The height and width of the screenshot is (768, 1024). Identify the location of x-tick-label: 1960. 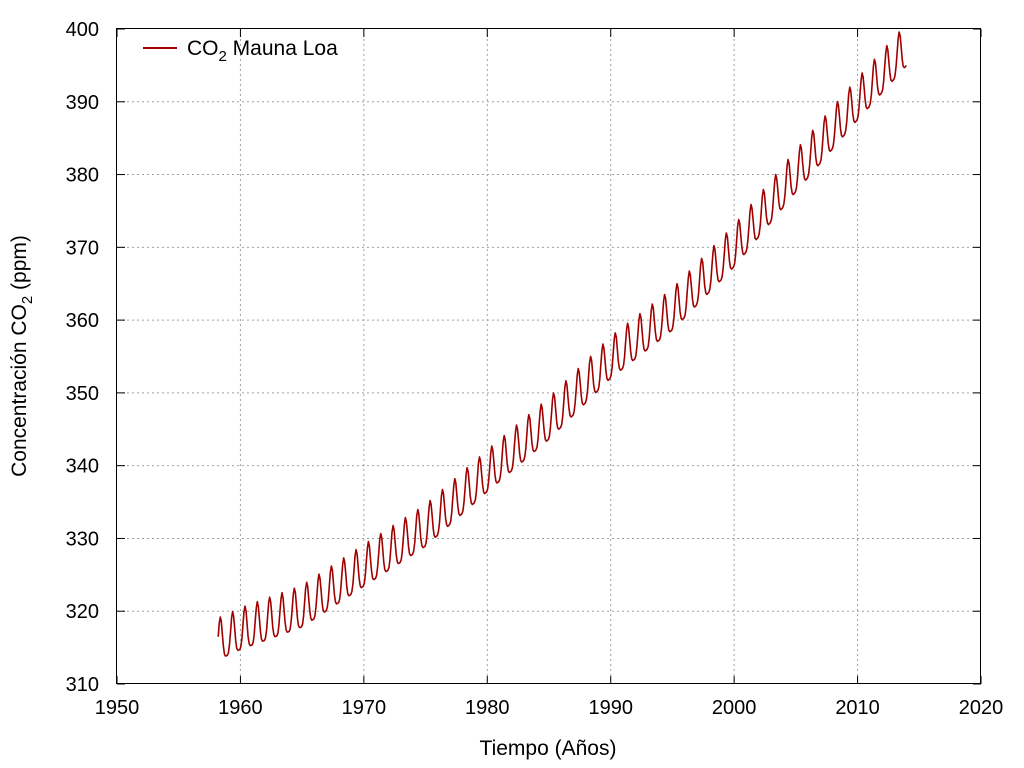
(240, 708).